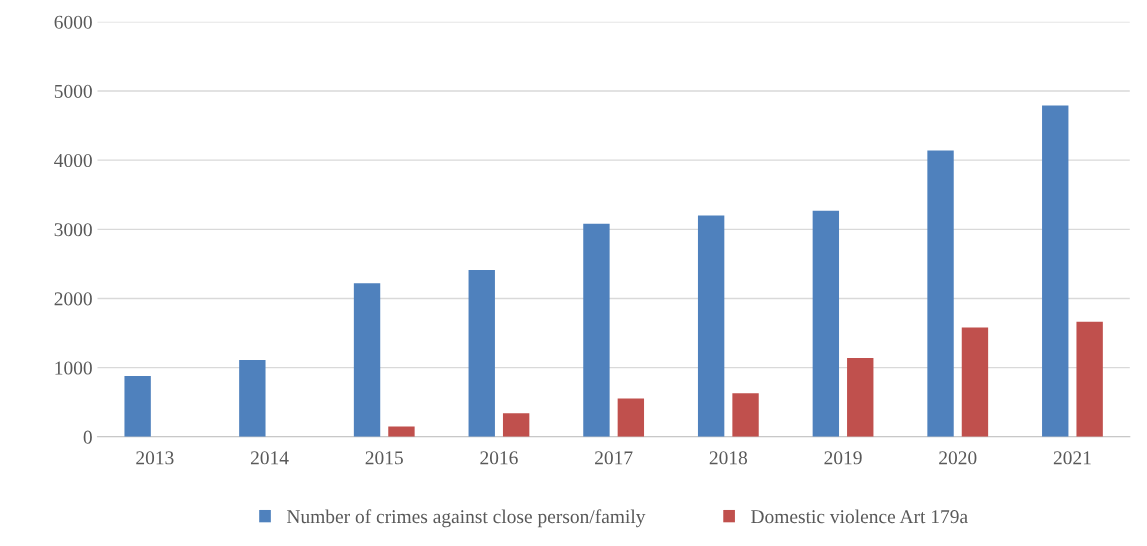 This screenshot has height=546, width=1147. What do you see at coordinates (155, 458) in the screenshot?
I see `x-tick-label: 2013` at bounding box center [155, 458].